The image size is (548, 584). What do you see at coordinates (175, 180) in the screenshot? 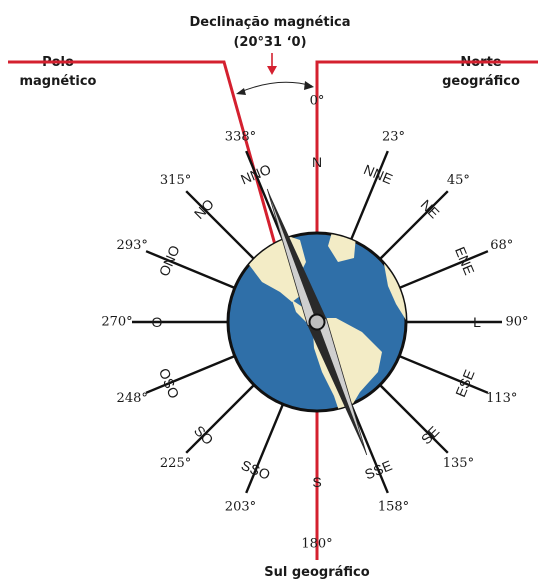
I see `degree-label-no: 315°` at bounding box center [175, 180].